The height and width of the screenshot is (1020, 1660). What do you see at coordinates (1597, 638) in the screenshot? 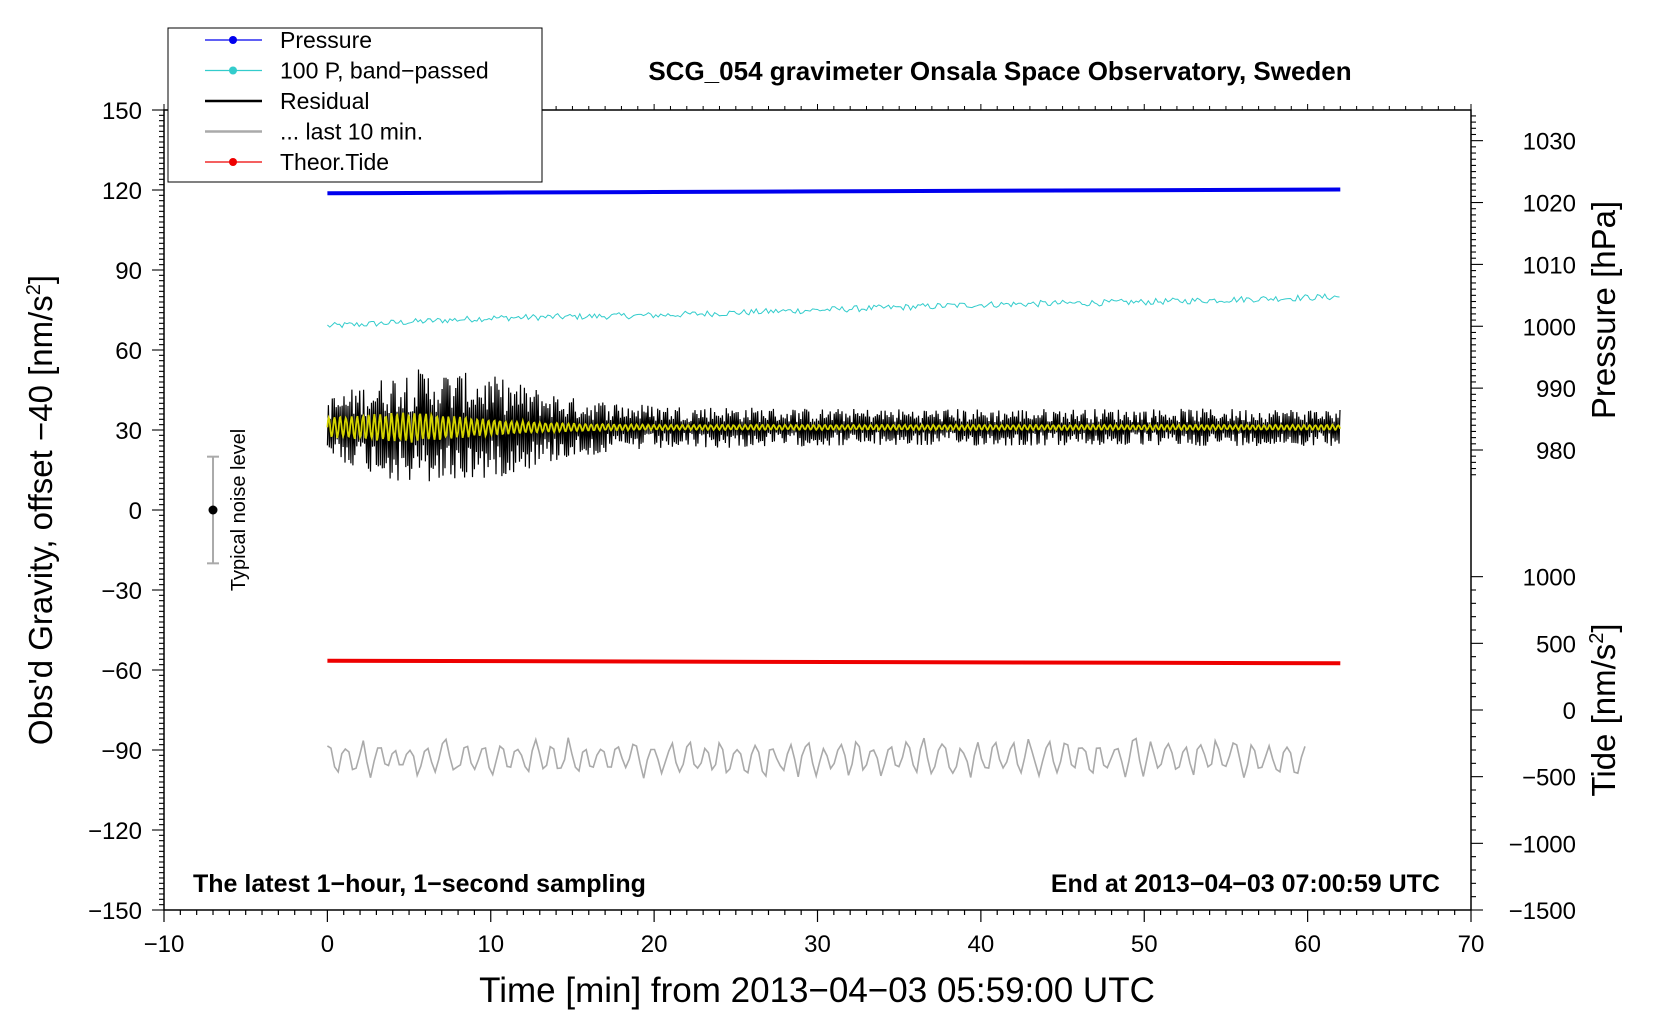
I see `y-axis-label-tide-sup: 2` at bounding box center [1597, 638].